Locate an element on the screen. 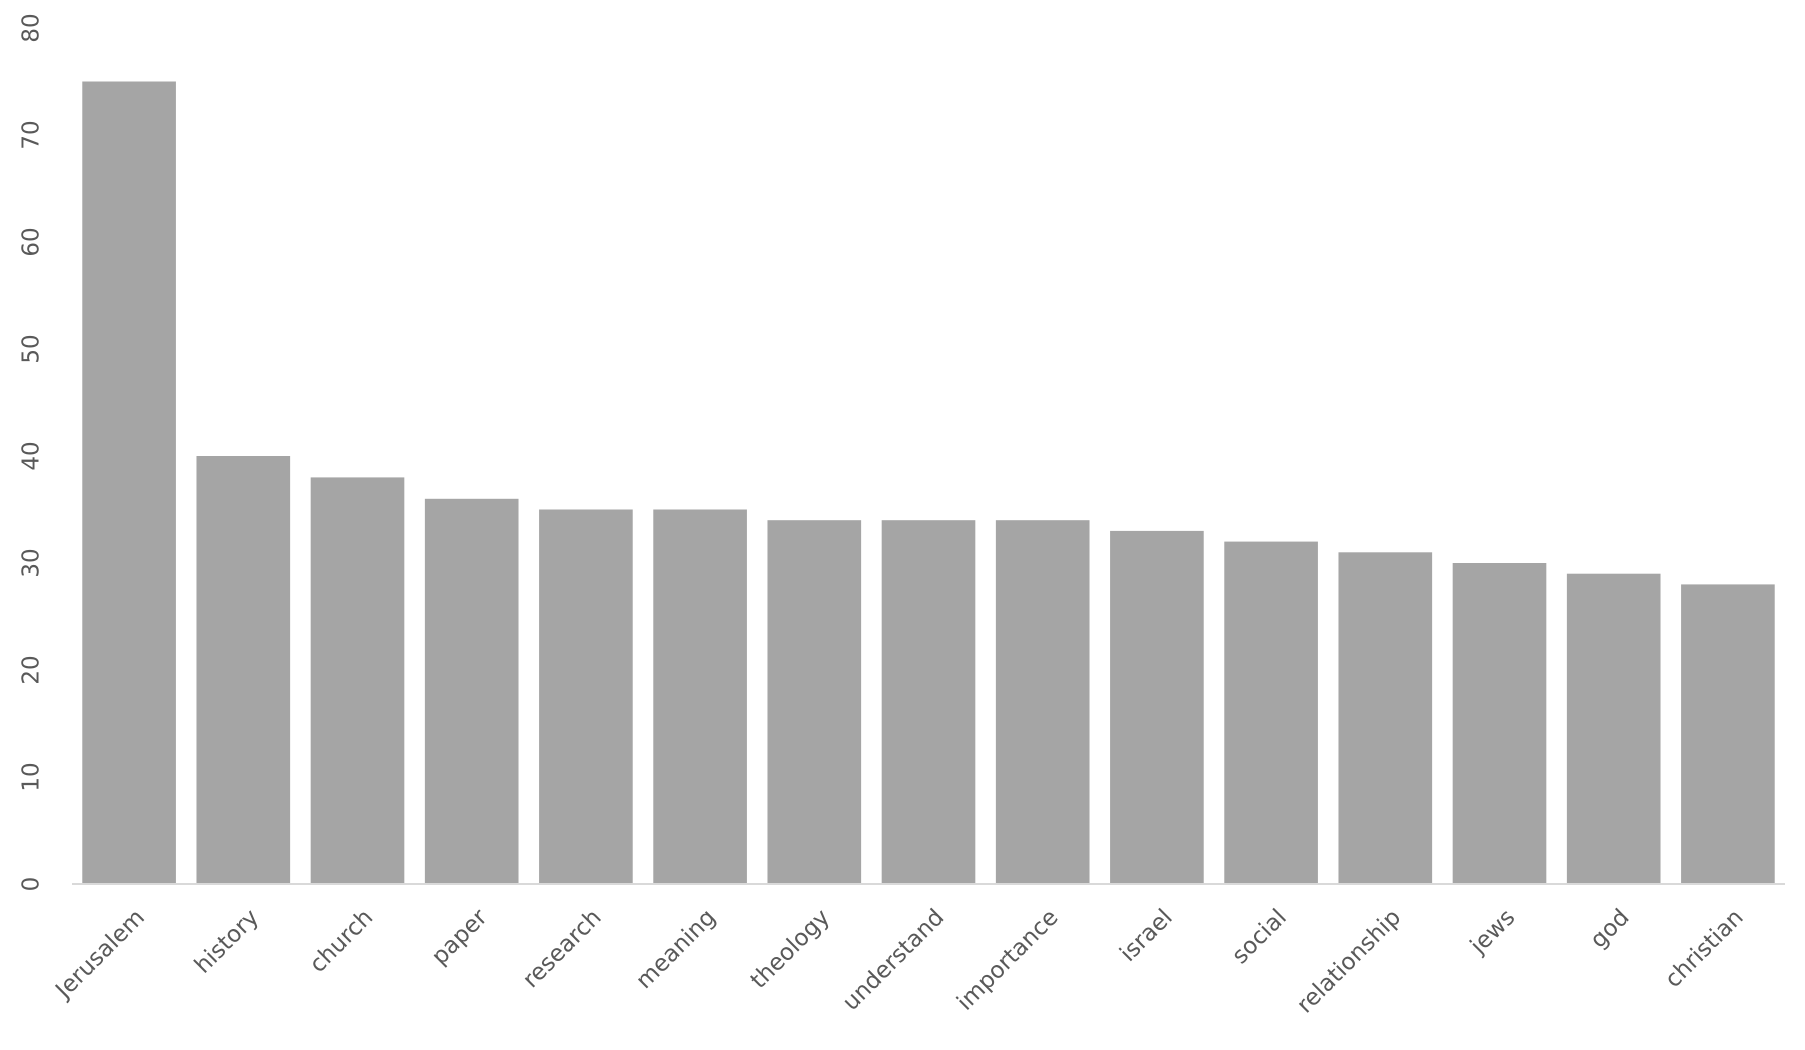  x-tick-label: jews is located at coordinates (1492, 931).